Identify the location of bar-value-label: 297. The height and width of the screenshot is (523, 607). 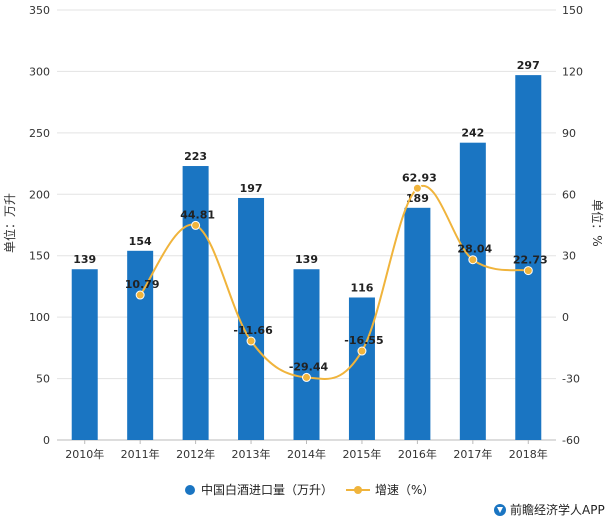
(528, 65).